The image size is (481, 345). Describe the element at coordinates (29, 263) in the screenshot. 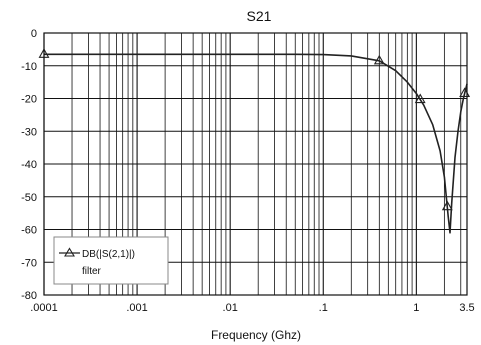

I see `y-tick-label: -70` at that location.